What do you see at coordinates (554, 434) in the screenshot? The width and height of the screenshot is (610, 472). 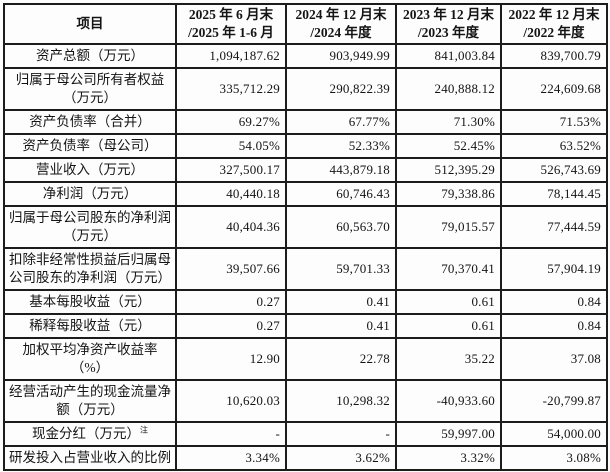 I see `cell-value: 54,000.00` at bounding box center [554, 434].